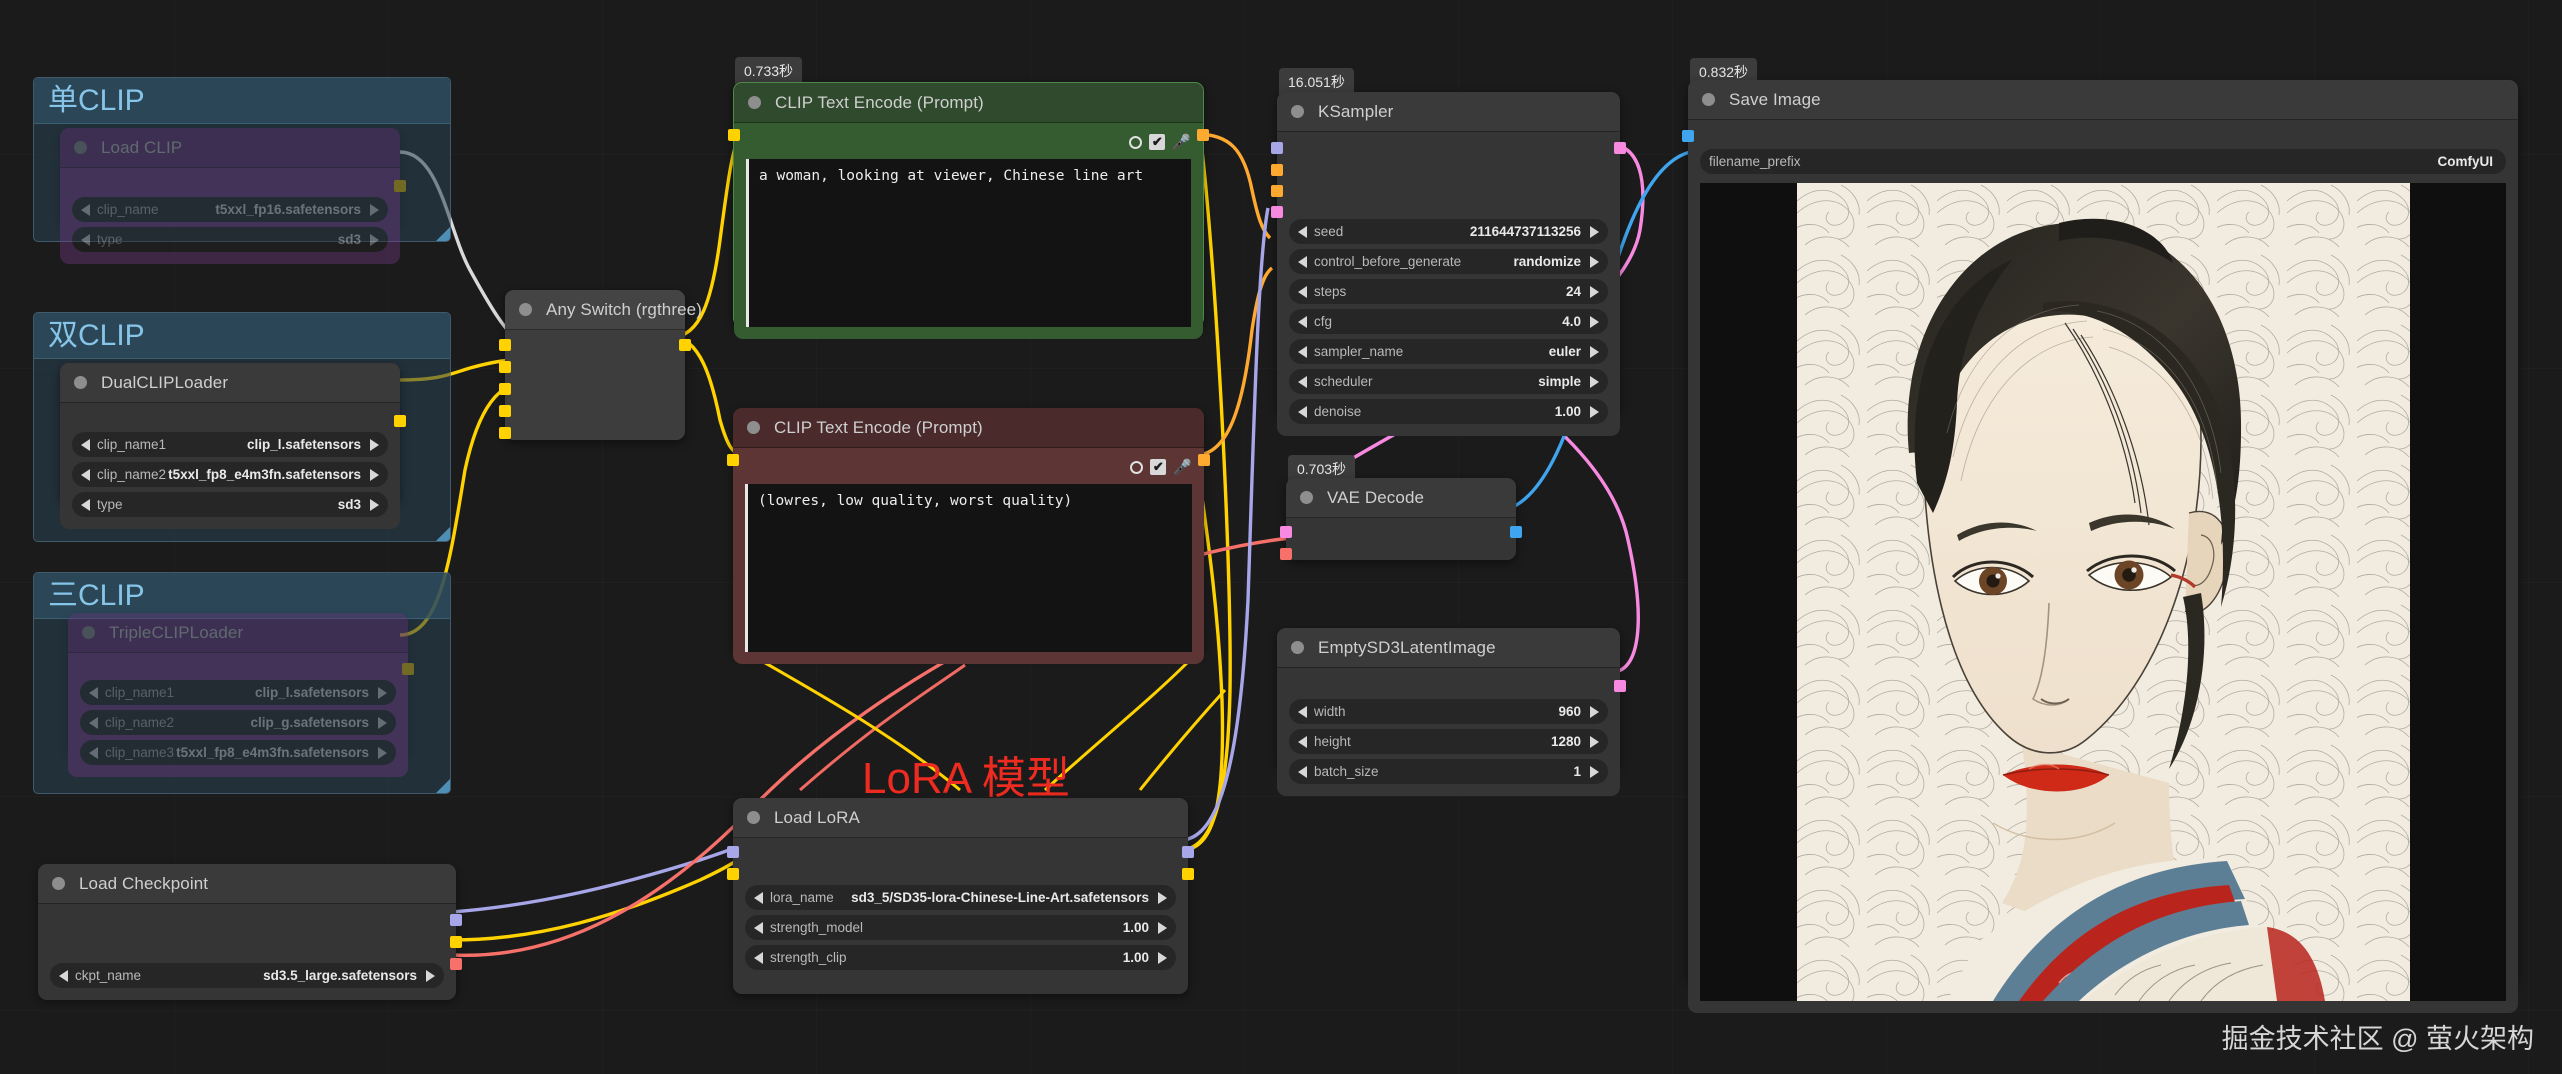 Image resolution: width=2562 pixels, height=1074 pixels. Describe the element at coordinates (2103, 100) in the screenshot. I see `node-header-save-image: Save Image` at that location.